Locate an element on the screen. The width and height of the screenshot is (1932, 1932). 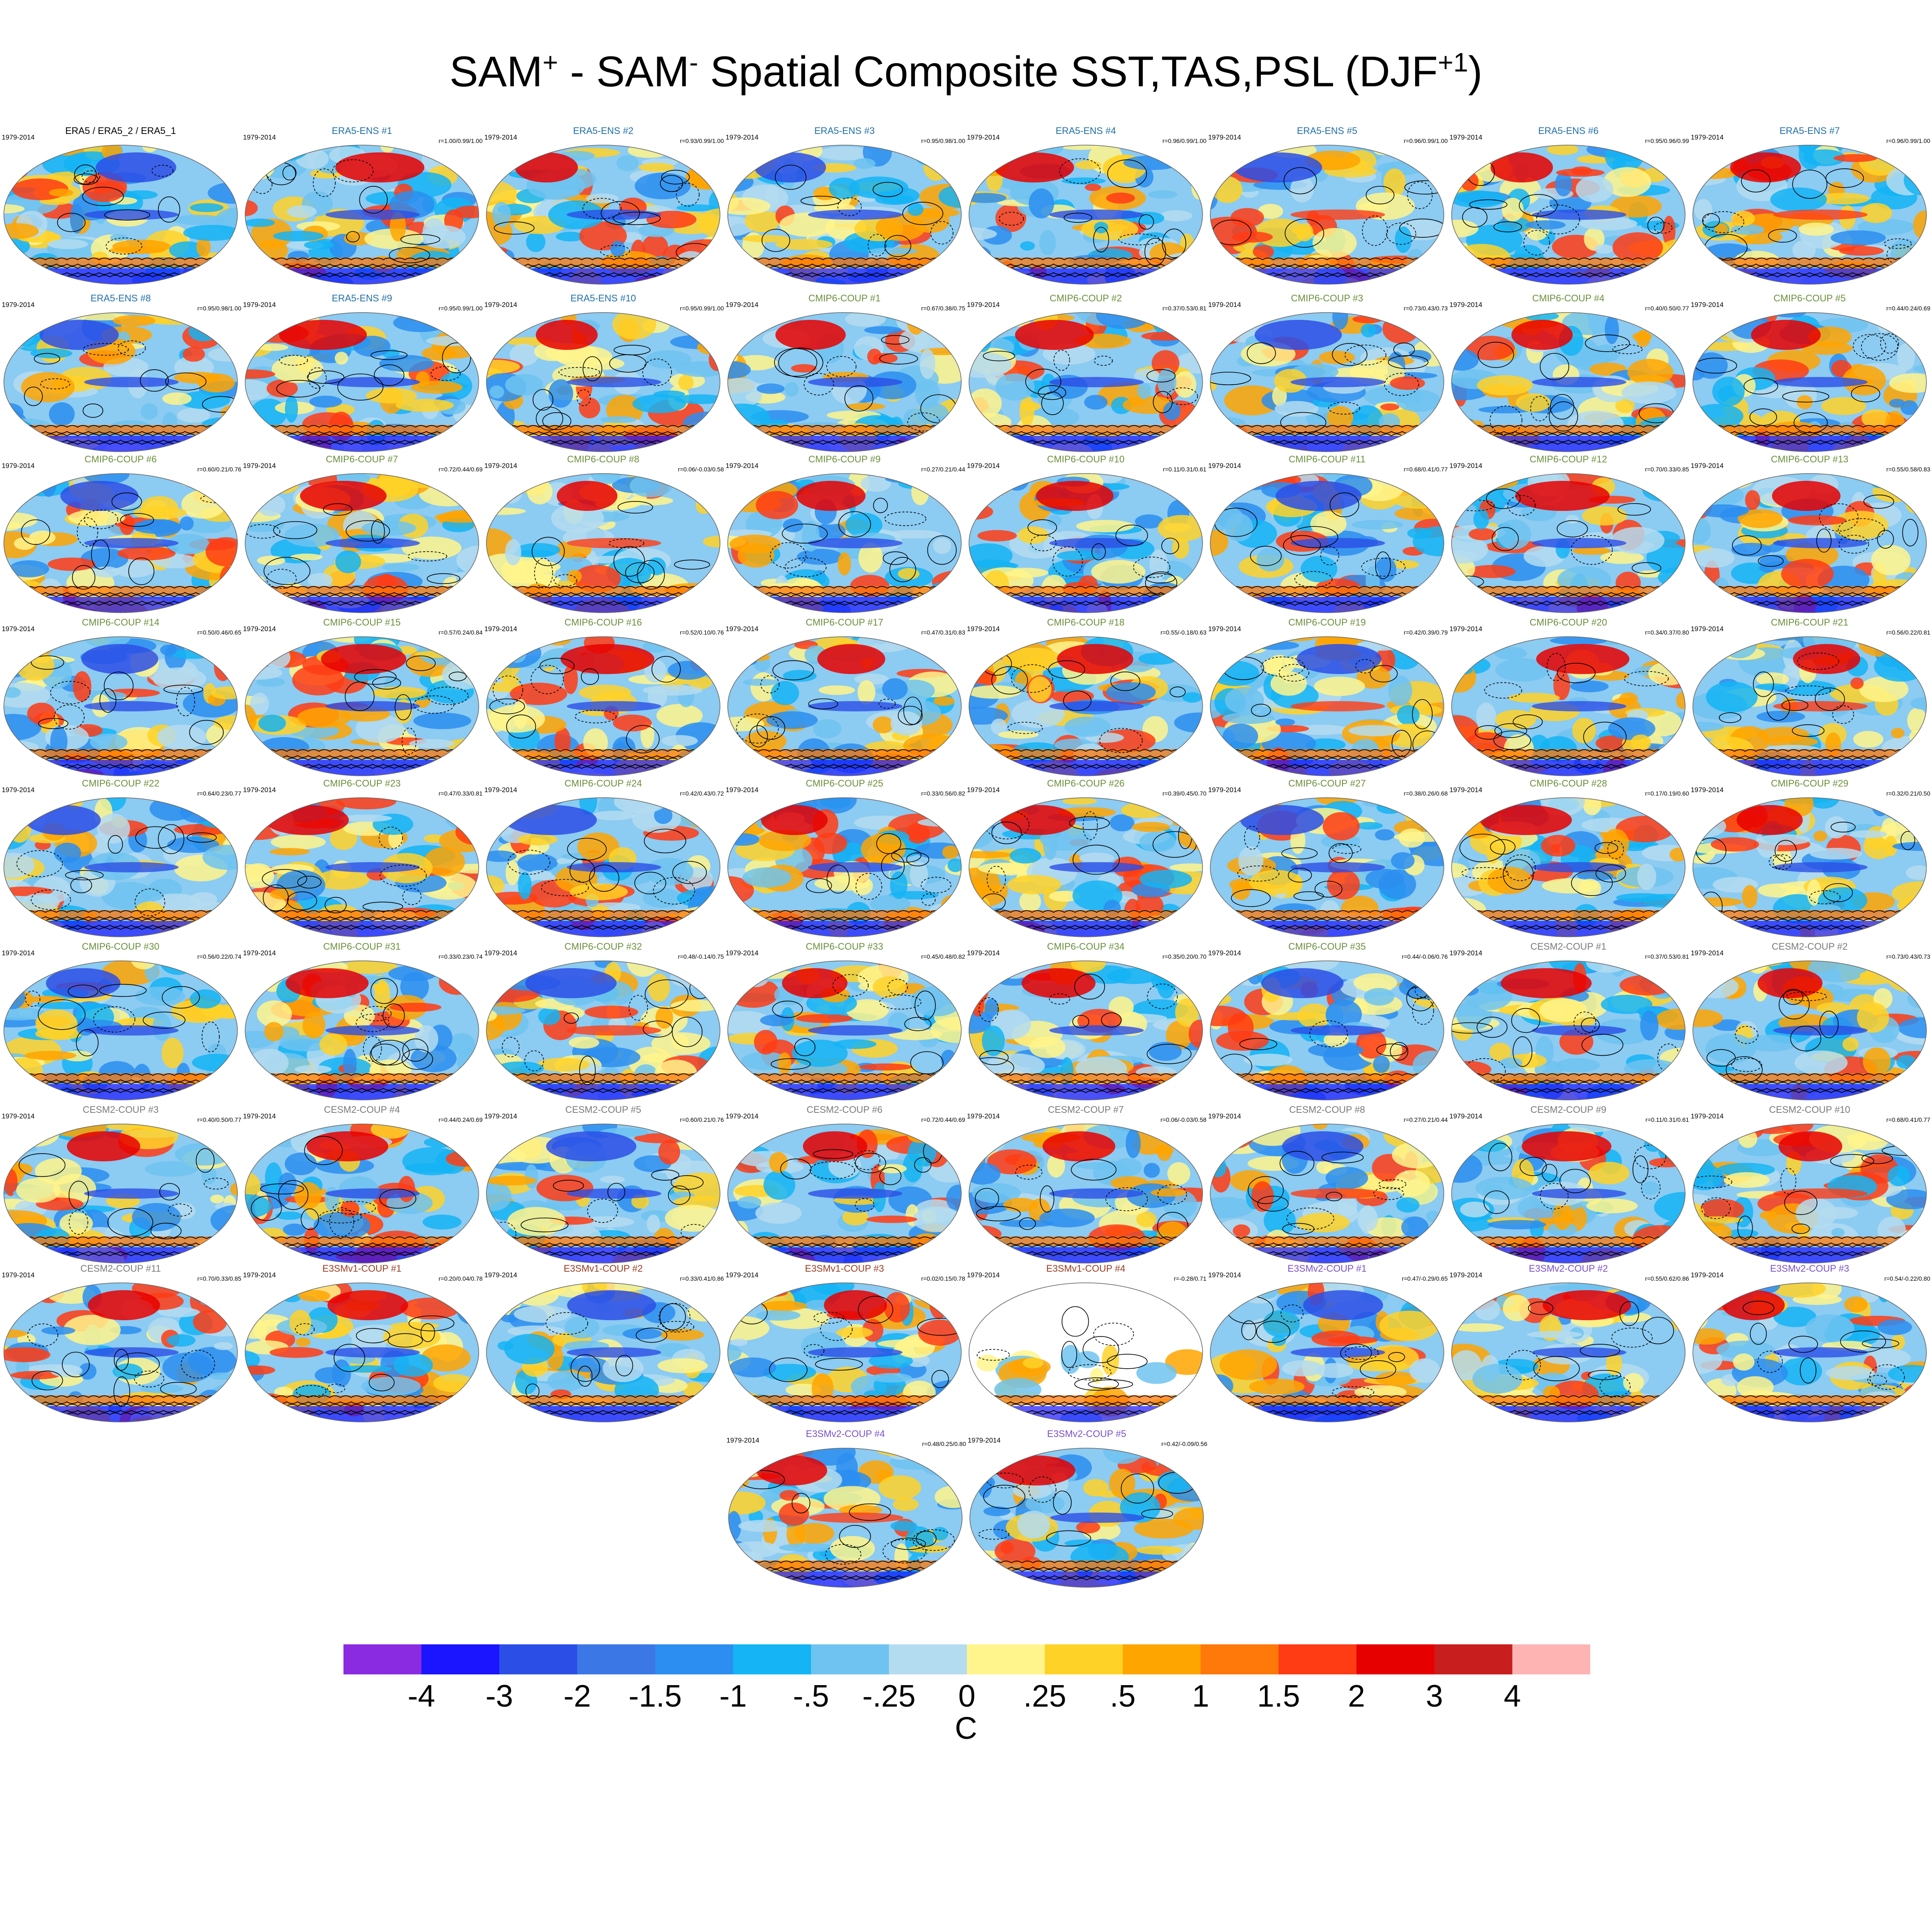
map-panel: CESM2-COUP #8 1979-2014 r=0.27/0.21/0.44 is located at coordinates (1327, 1188).